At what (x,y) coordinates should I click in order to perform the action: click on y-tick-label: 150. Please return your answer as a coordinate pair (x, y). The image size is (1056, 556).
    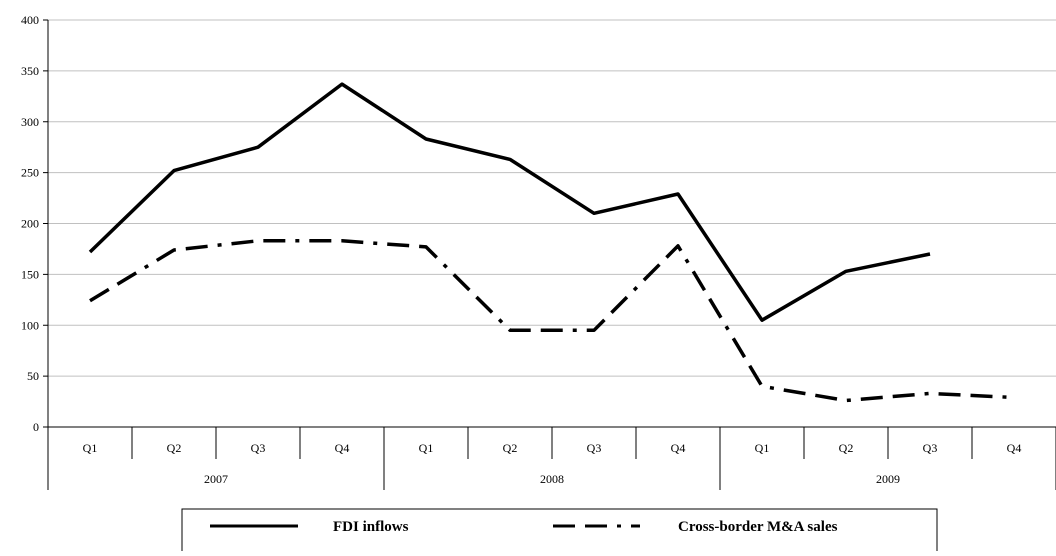
    Looking at the image, I should click on (30, 274).